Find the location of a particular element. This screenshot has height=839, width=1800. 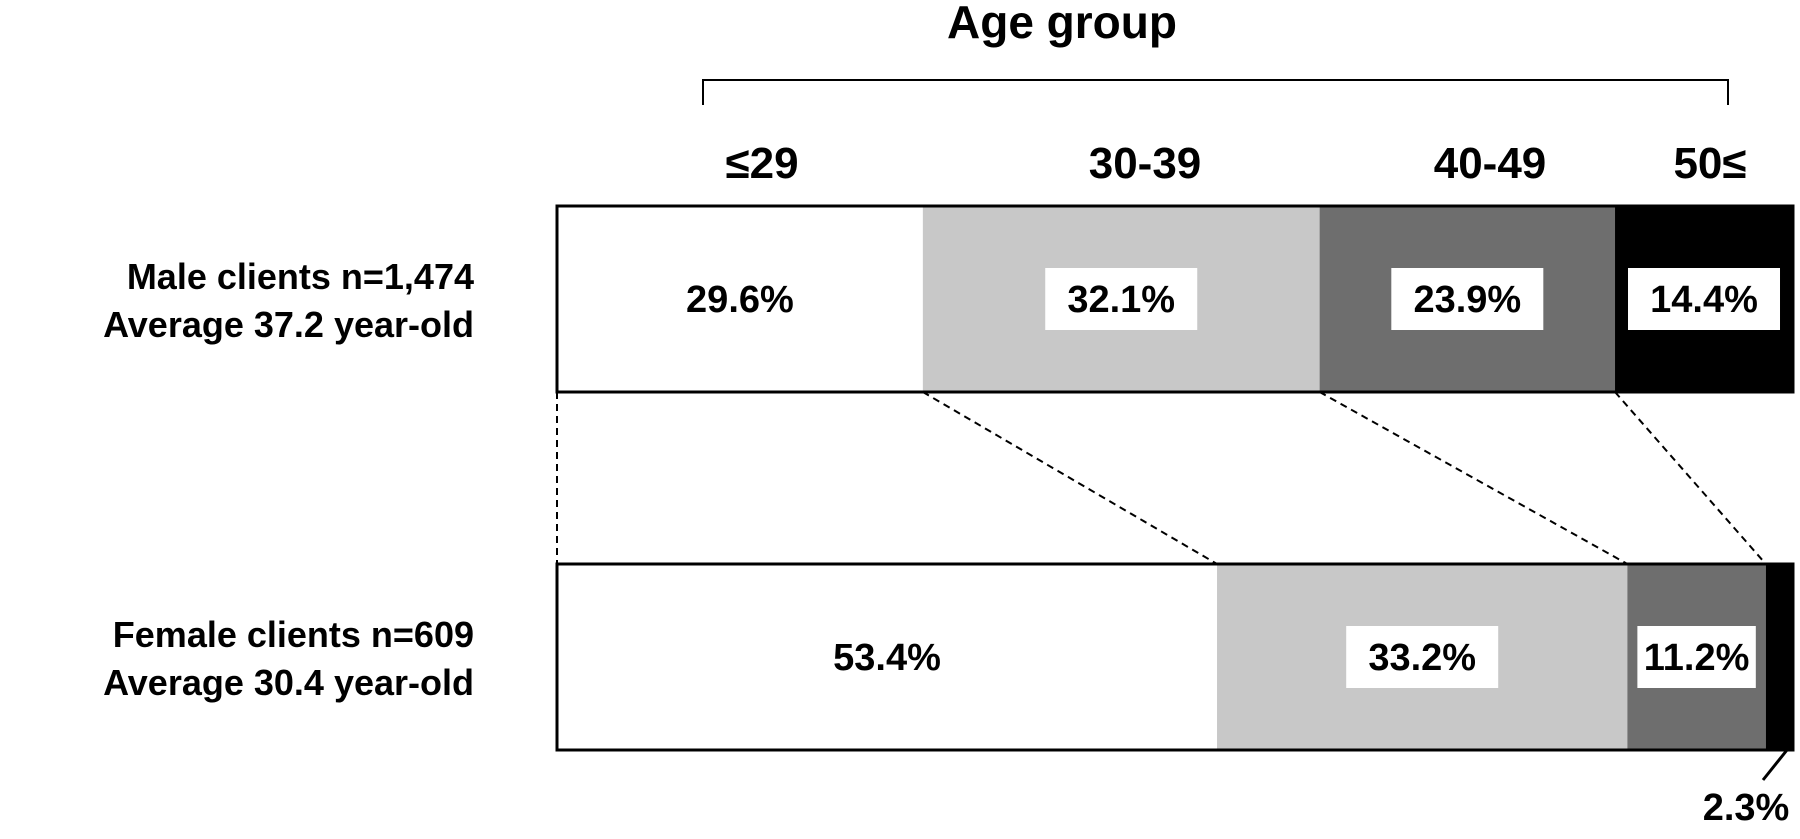

chart-title: Age group is located at coordinates (1062, 24).